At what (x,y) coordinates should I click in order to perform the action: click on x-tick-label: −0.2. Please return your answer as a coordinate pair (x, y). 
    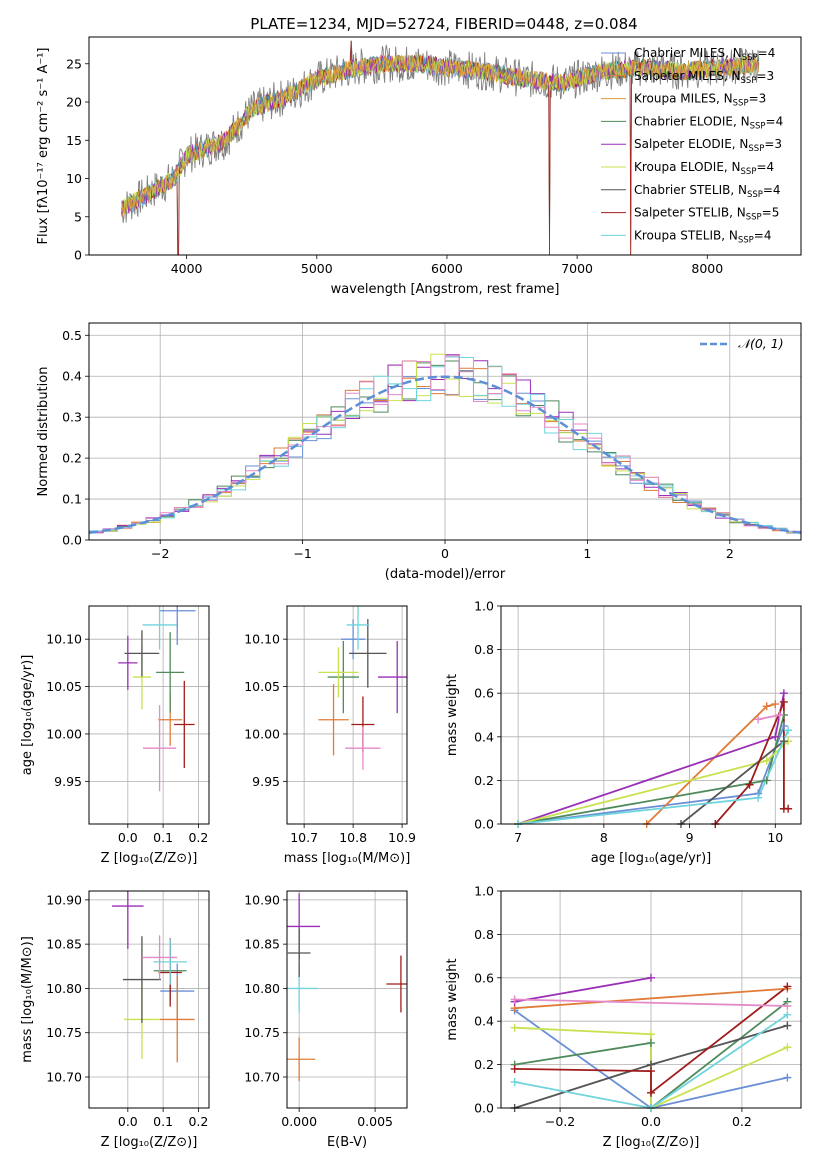
    Looking at the image, I should click on (560, 1121).